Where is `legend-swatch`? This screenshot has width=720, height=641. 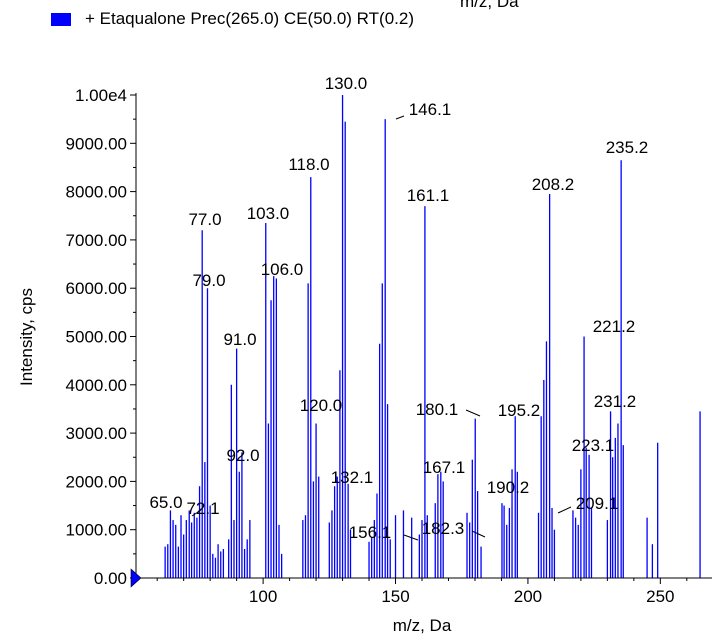 legend-swatch is located at coordinates (61, 19).